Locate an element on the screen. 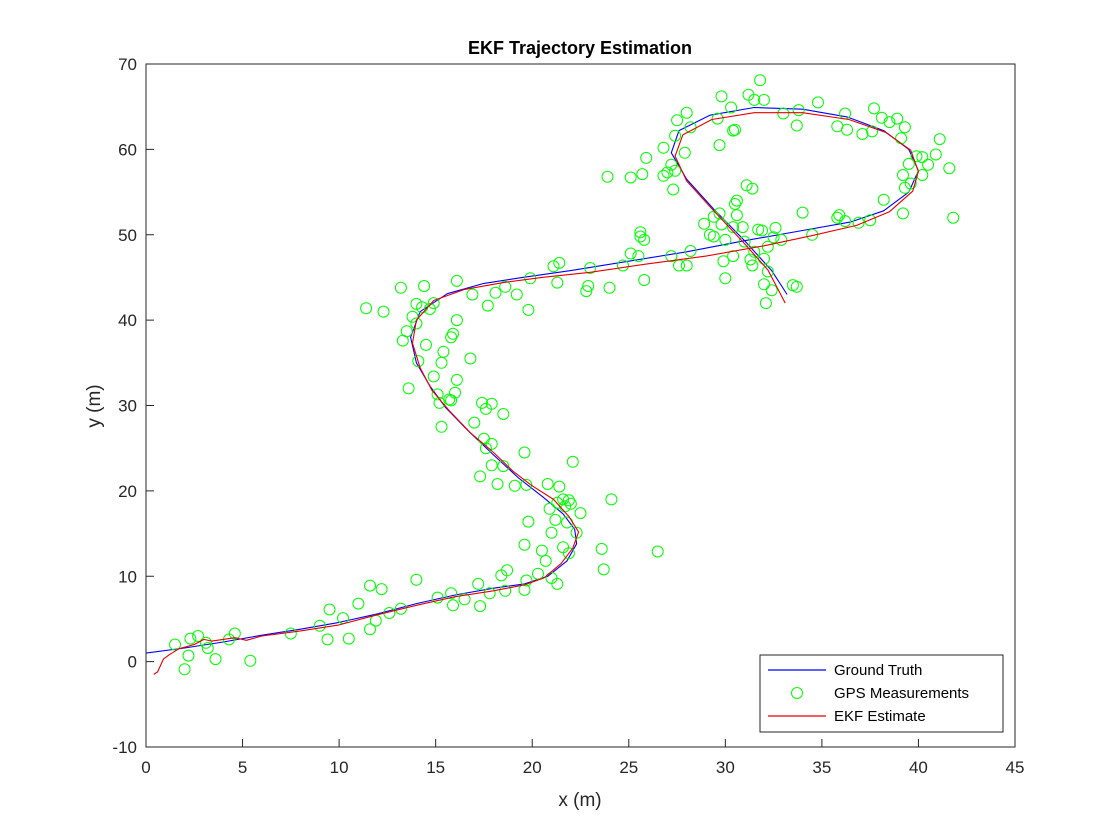 The width and height of the screenshot is (1120, 840). x-tick-label: 30 is located at coordinates (725, 767).